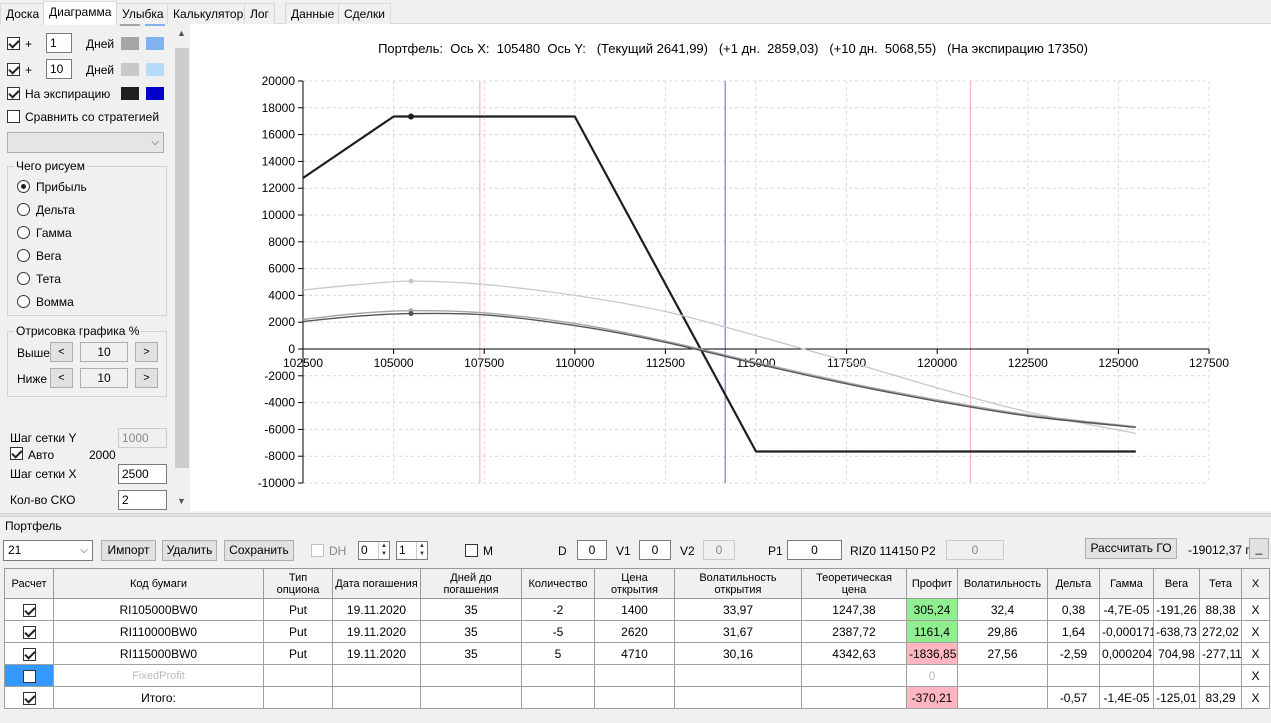 This screenshot has width=1271, height=723. I want to click on delete-button: Удалить, so click(189, 550).